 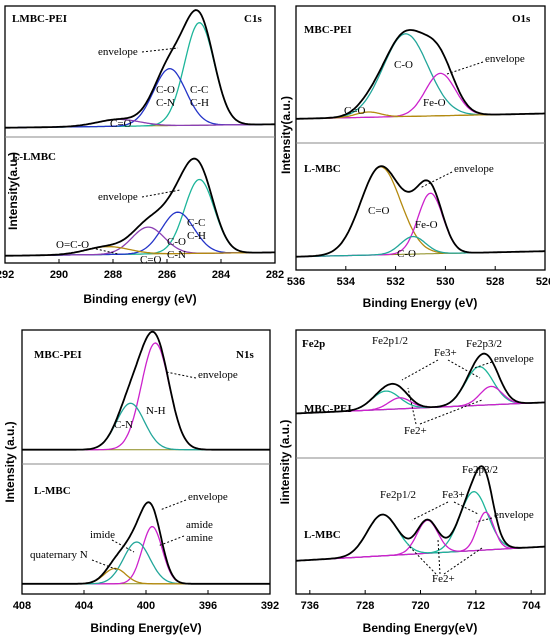 I want to click on n1s-sample-top: MBC-PEI, so click(x=58, y=355).